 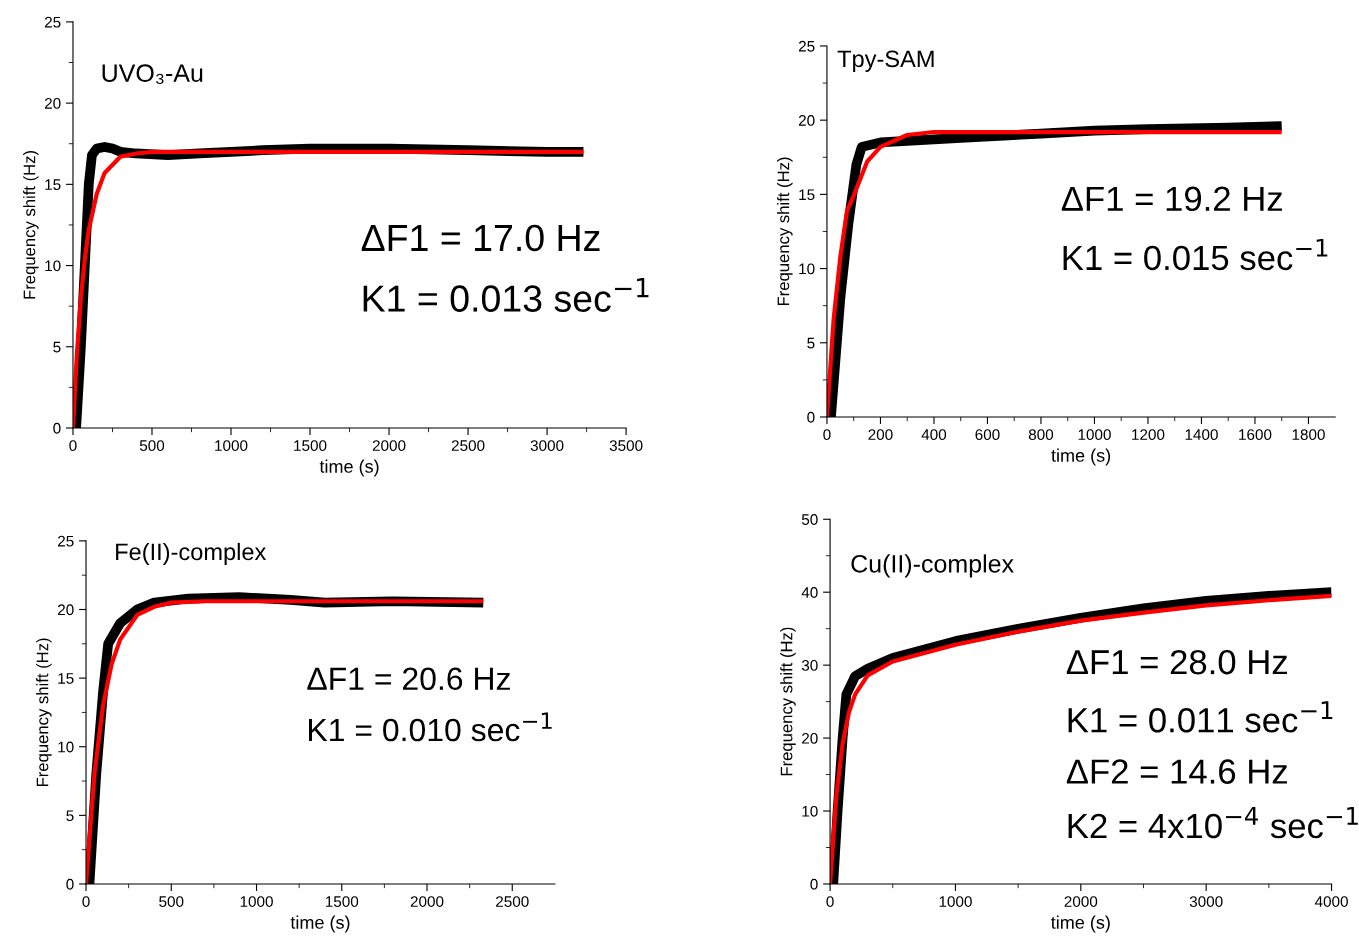 What do you see at coordinates (1308, 435) in the screenshot?
I see `x-tick-label: 1800` at bounding box center [1308, 435].